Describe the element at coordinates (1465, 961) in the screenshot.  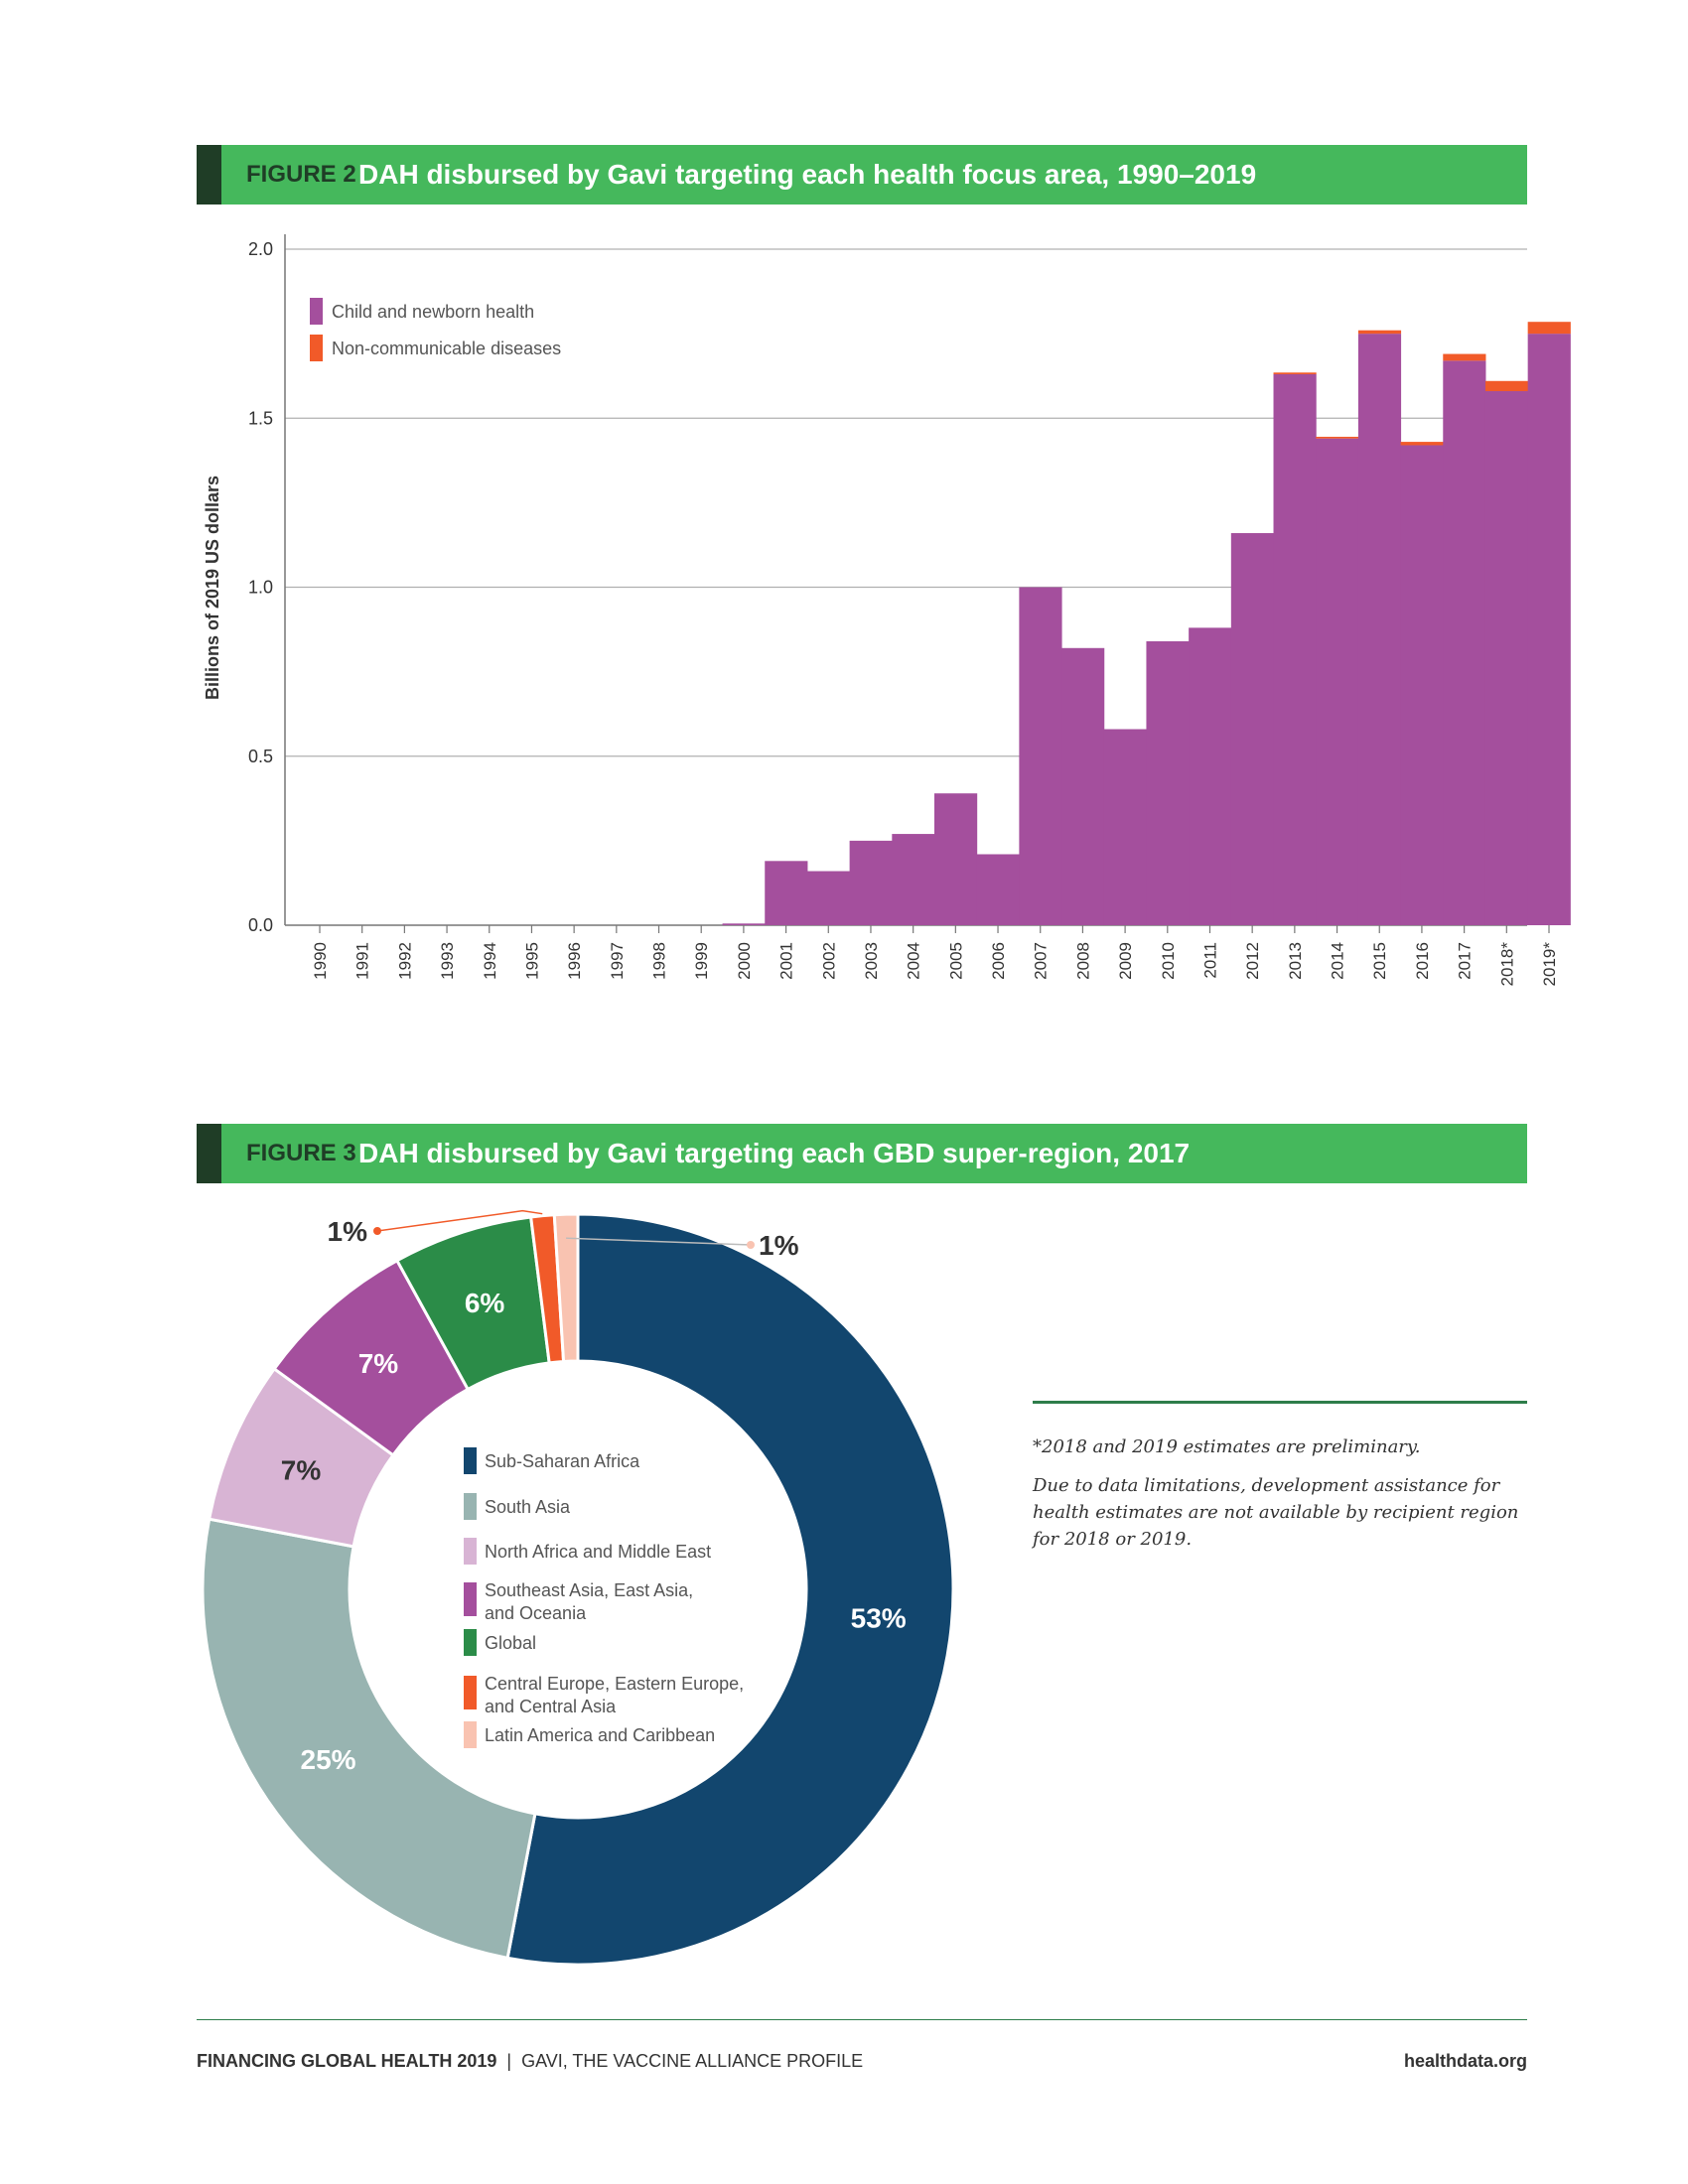
I see `x-tick-label: 2017` at that location.